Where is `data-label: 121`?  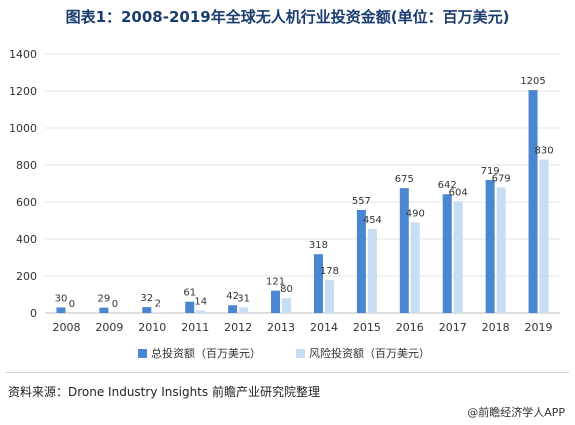 data-label: 121 is located at coordinates (275, 282).